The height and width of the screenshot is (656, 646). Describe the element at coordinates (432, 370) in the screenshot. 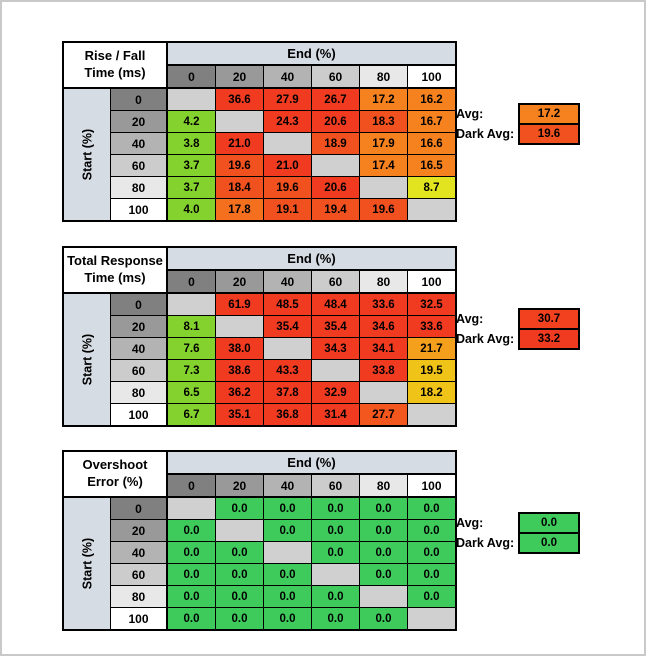

I see `cell-start60-end100: 19.5` at that location.